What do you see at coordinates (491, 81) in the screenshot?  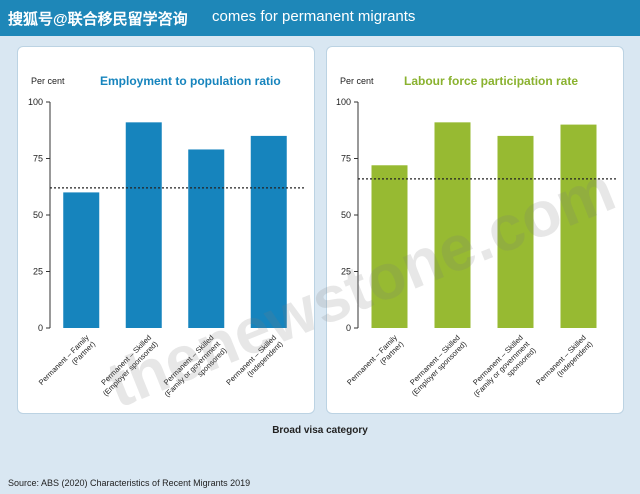 I see `chart-title-participation: Labour force participation rate` at bounding box center [491, 81].